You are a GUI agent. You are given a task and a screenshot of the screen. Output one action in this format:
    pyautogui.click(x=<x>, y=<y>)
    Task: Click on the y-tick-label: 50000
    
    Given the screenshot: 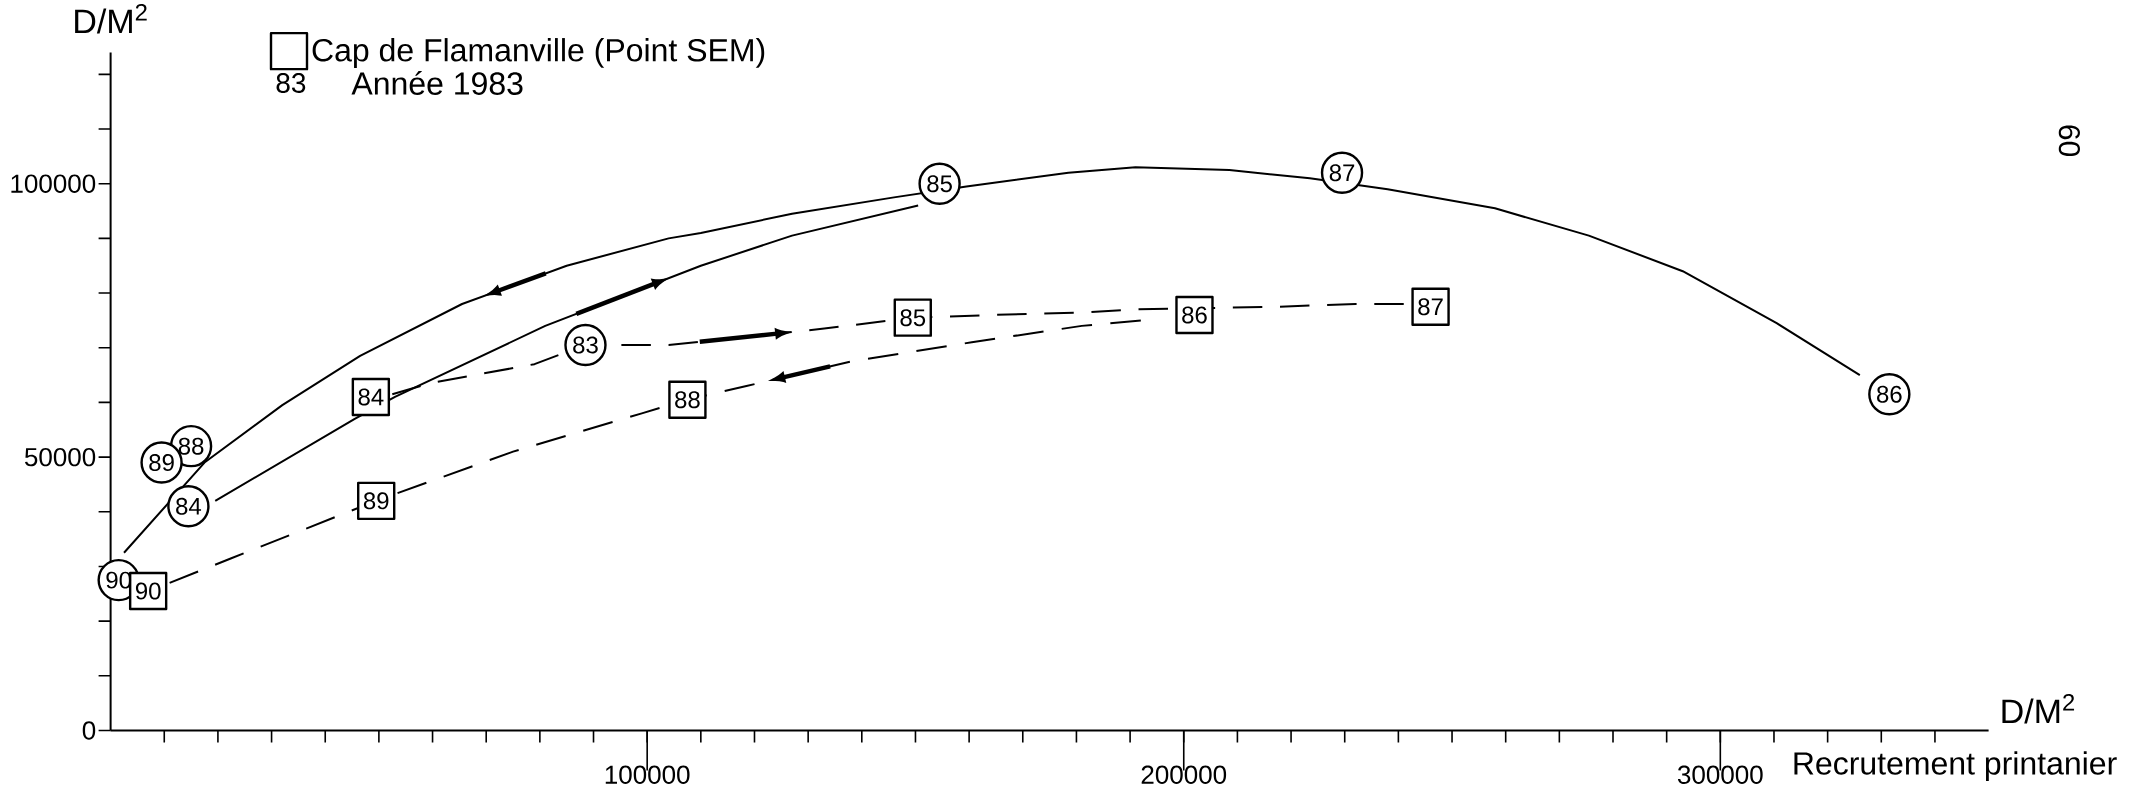 What is the action you would take?
    pyautogui.click(x=60, y=457)
    